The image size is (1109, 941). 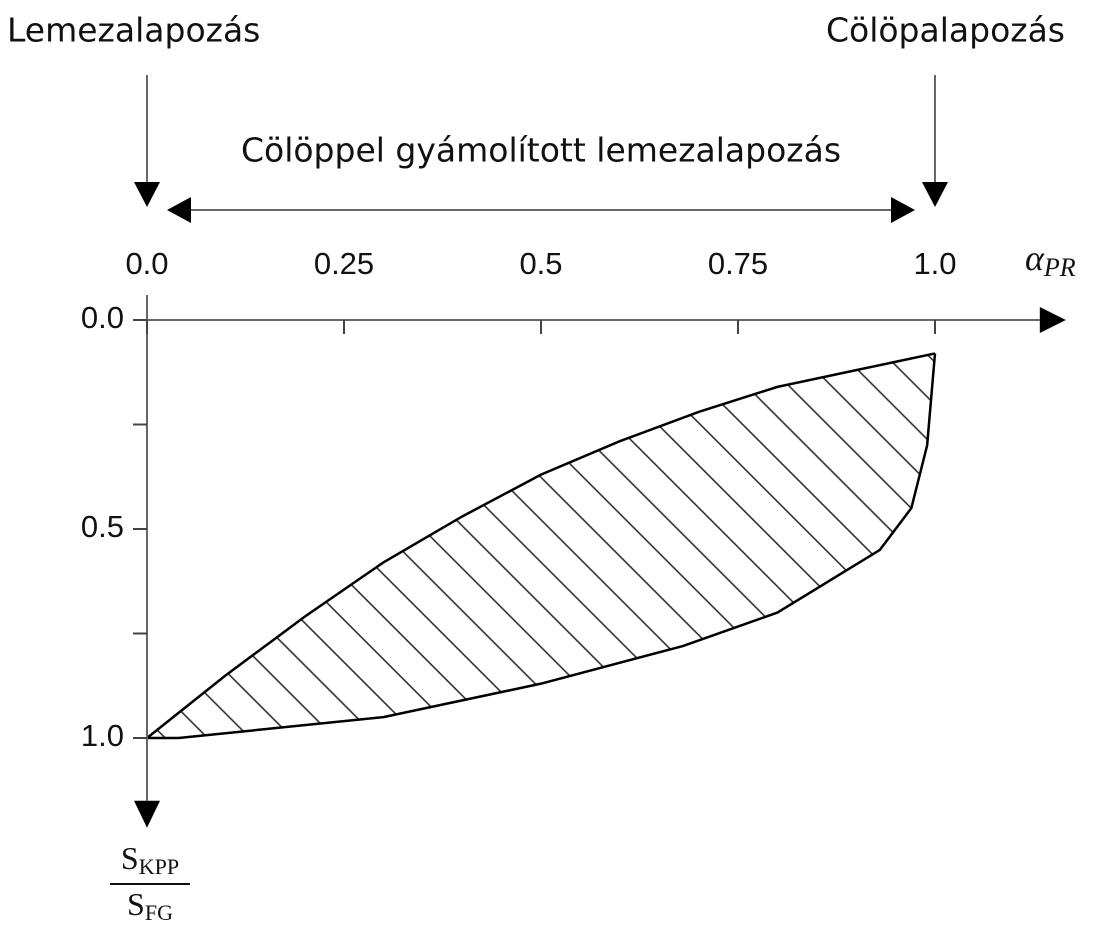 I want to click on y-tick-label: 1.0, so click(x=102, y=735).